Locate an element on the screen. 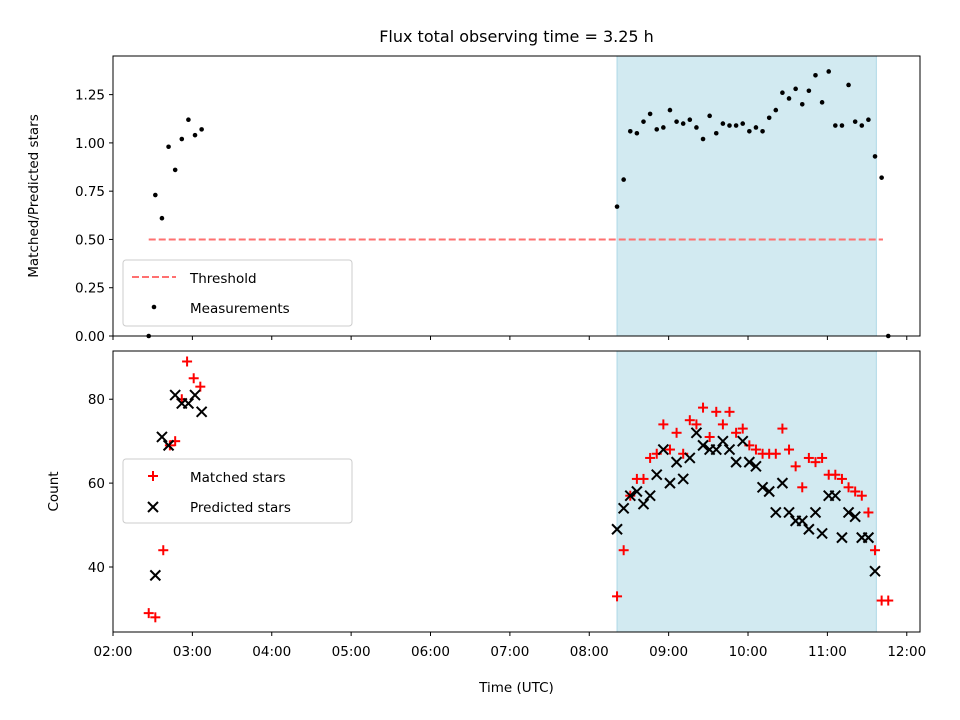  observing-span is located at coordinates (746, 196).